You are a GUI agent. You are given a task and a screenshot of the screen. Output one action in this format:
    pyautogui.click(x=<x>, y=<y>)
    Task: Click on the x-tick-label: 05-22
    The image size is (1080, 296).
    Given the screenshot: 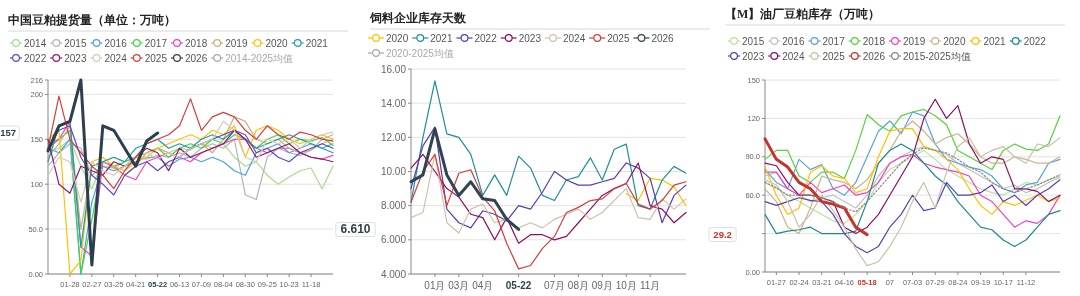 What is the action you would take?
    pyautogui.click(x=518, y=285)
    